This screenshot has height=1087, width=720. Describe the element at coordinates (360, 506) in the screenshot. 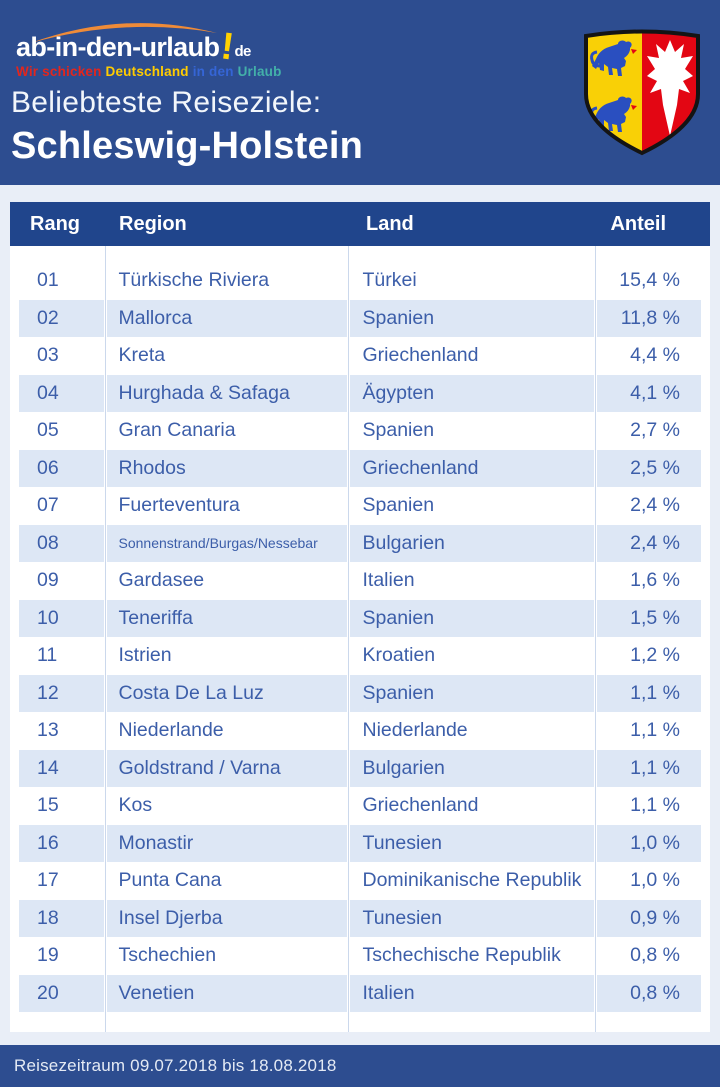

I see `table-row: 07 Fuerteventura Spanien 2,4 %` at that location.